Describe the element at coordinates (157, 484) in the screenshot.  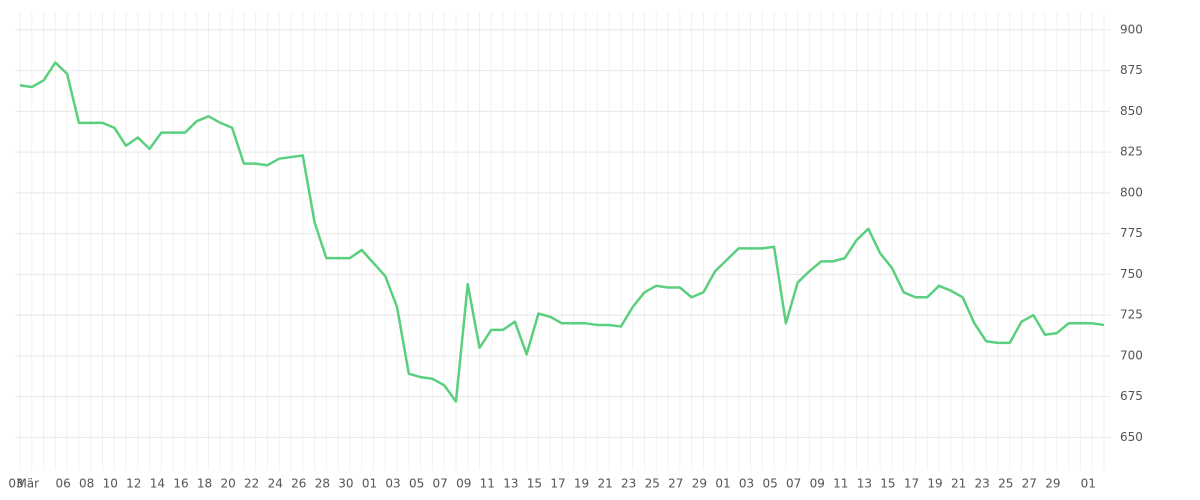
I see `x-tick-label: 14` at that location.